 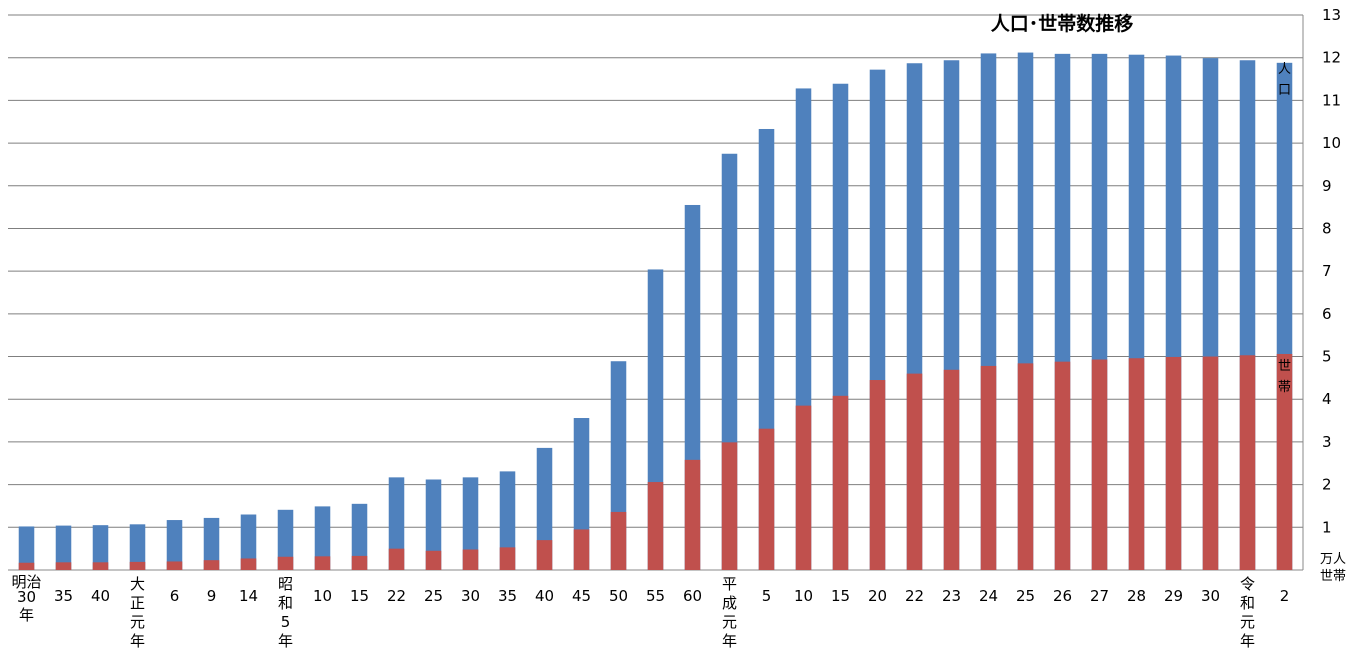 What do you see at coordinates (1284, 80) in the screenshot?
I see `series-label-population: 人口` at bounding box center [1284, 80].